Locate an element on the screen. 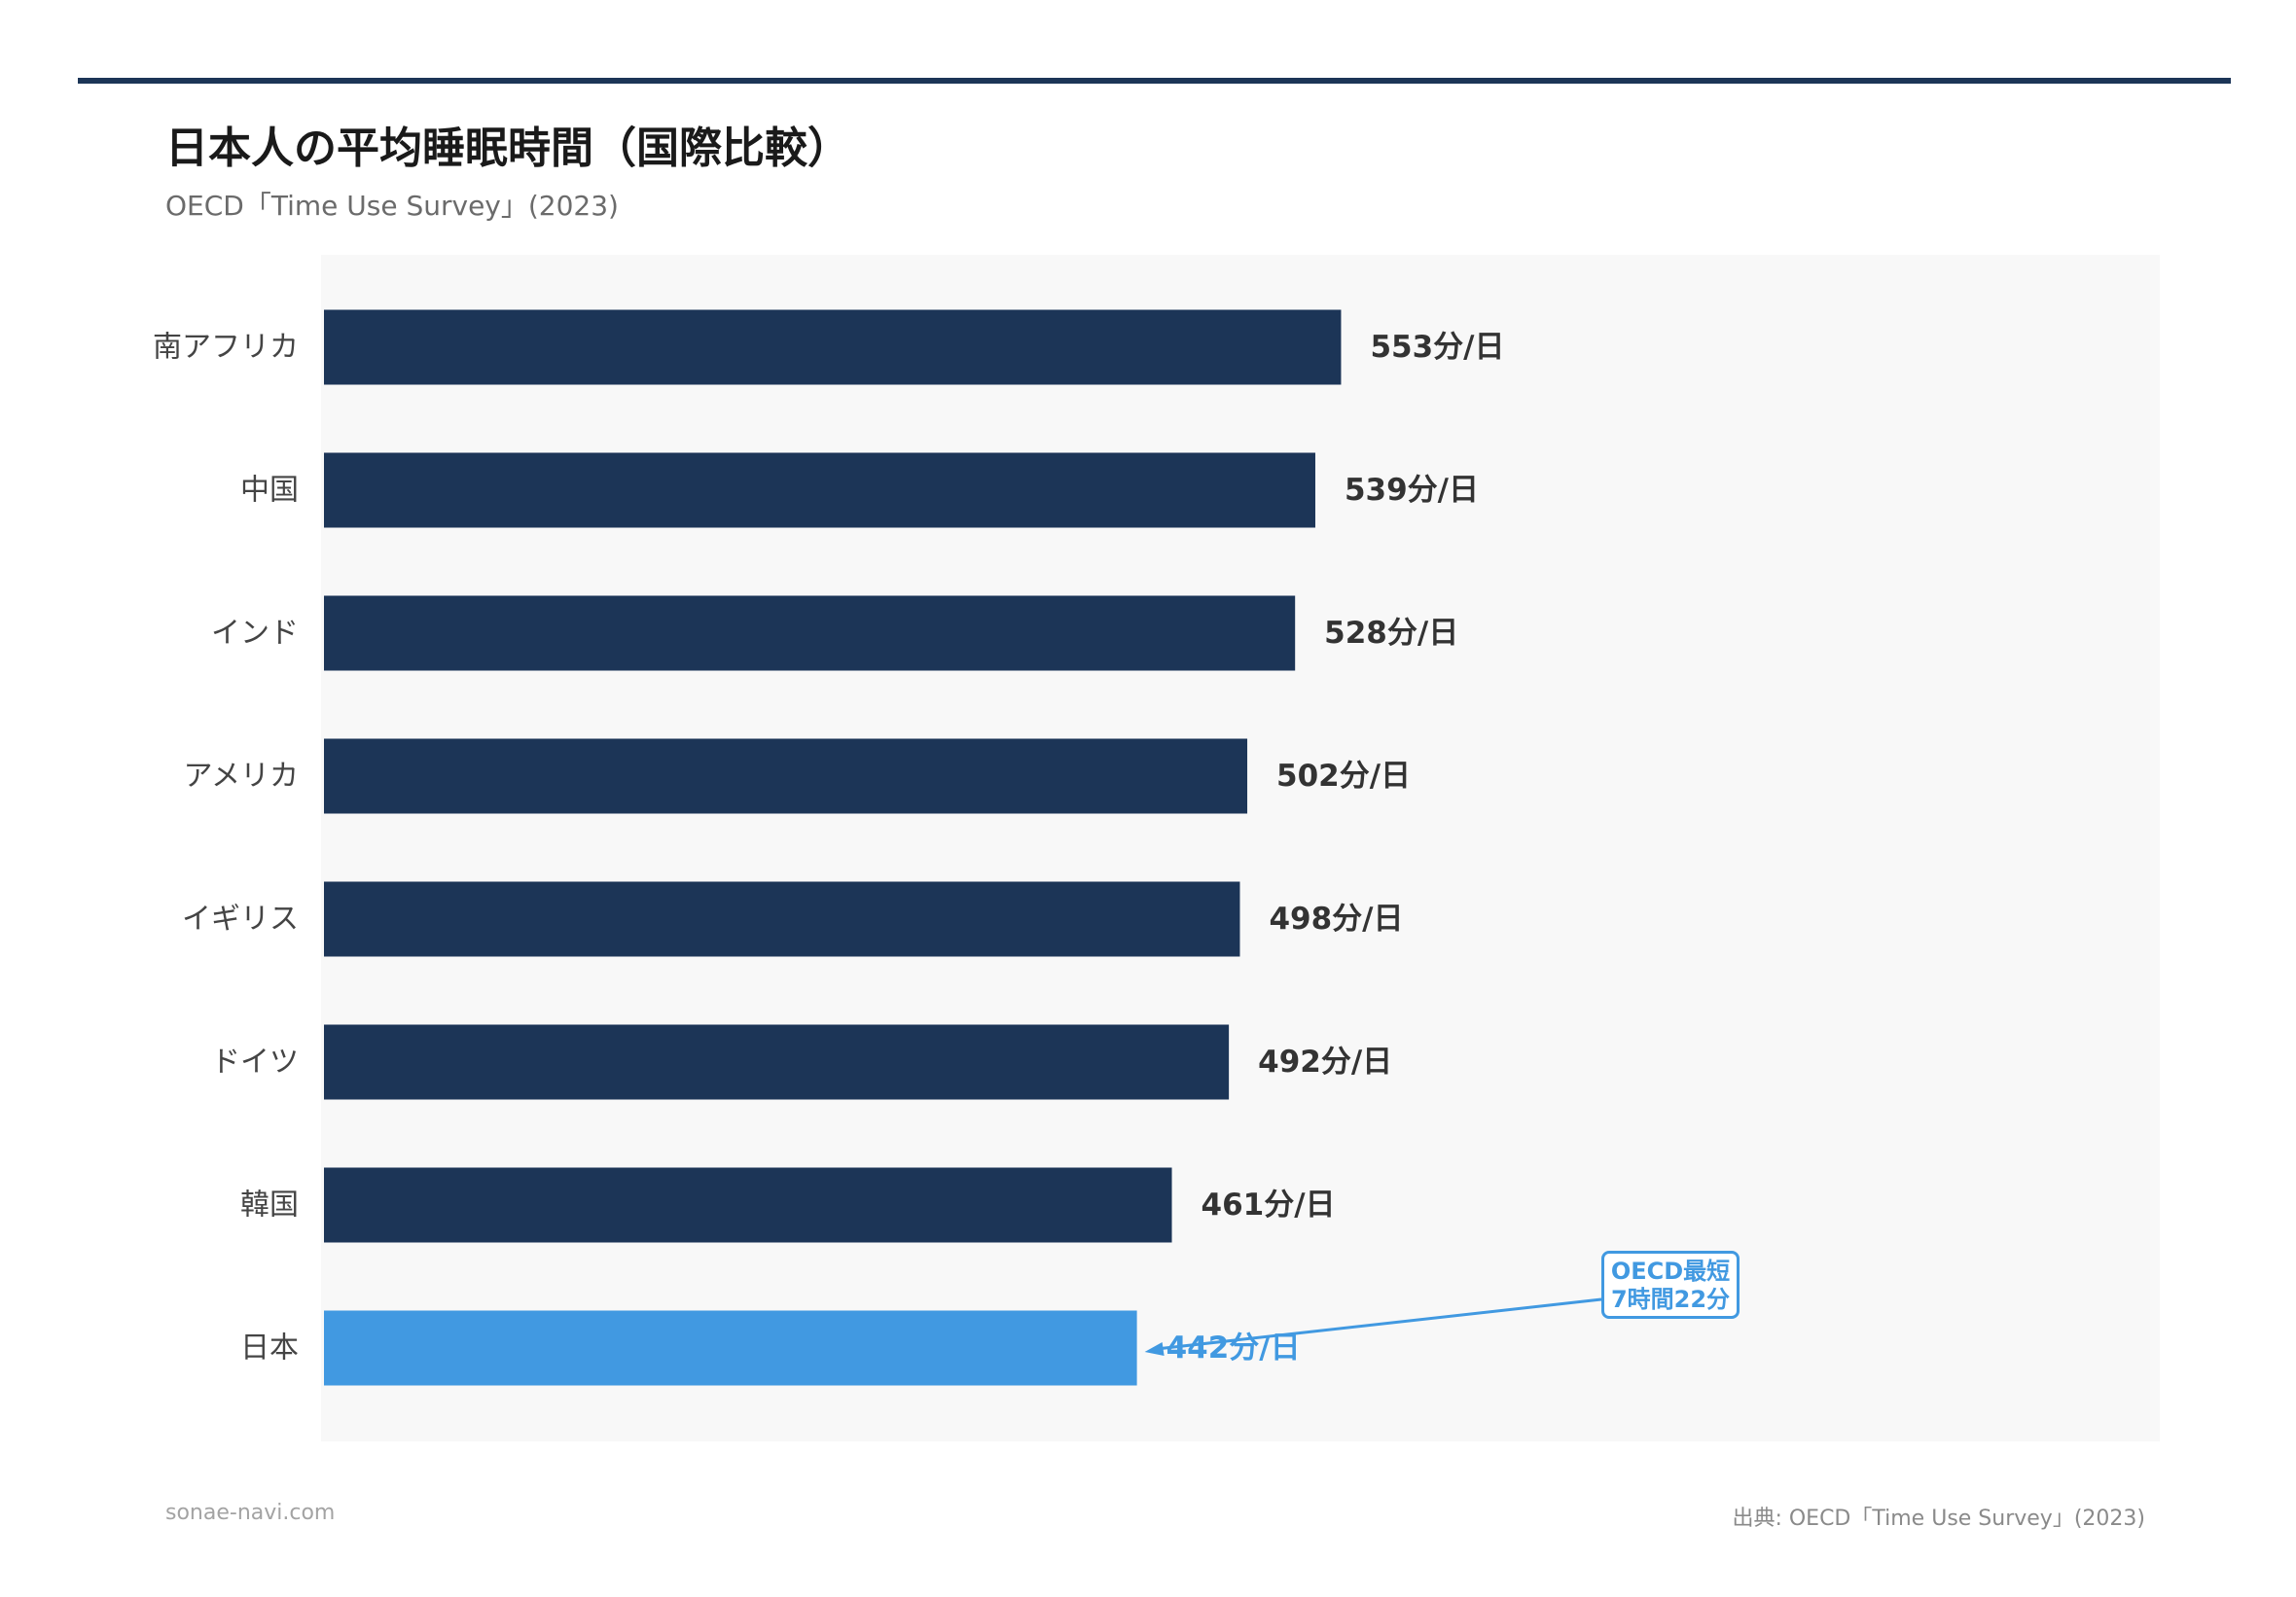 The width and height of the screenshot is (2296, 1597). annotation-callout: OECD最短 7時間22分 is located at coordinates (1670, 1285).